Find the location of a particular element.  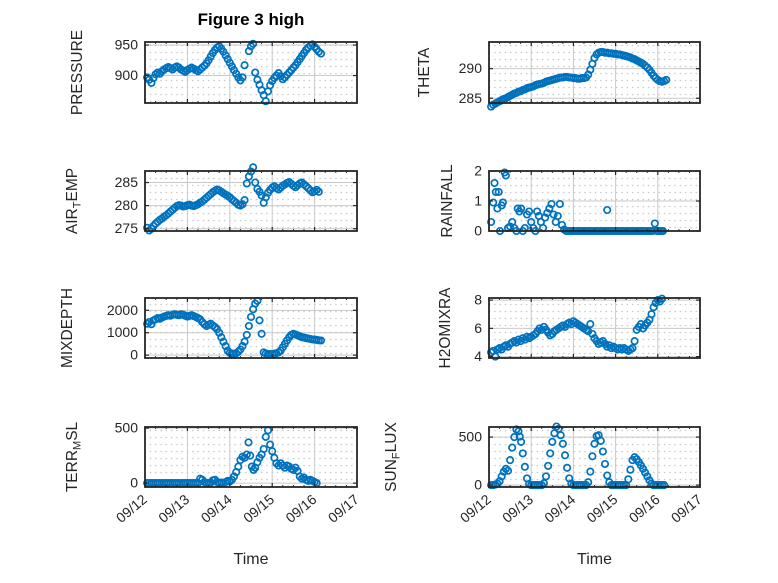

y-axis-label: TERRMSL is located at coordinates (74, 456).